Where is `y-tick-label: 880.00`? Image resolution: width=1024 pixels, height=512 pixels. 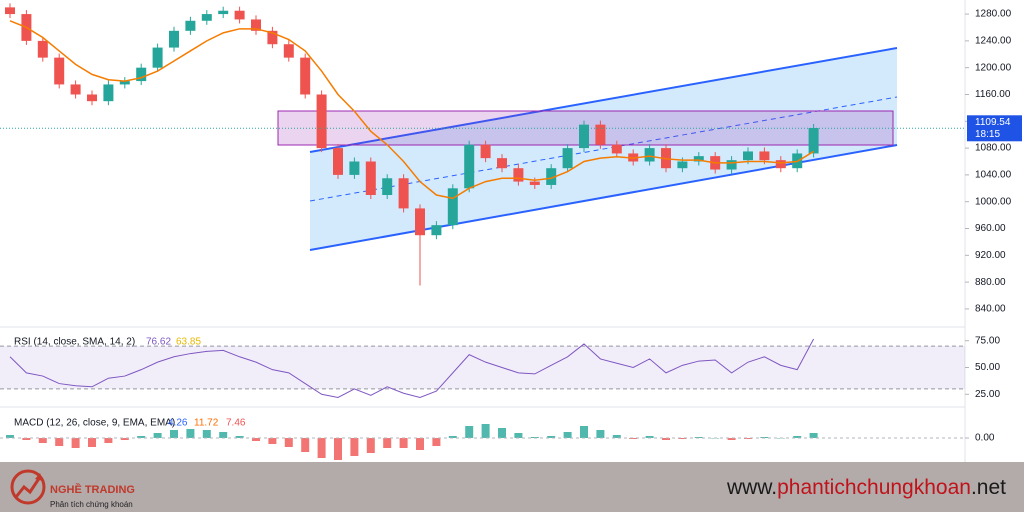 y-tick-label: 880.00 is located at coordinates (990, 282).